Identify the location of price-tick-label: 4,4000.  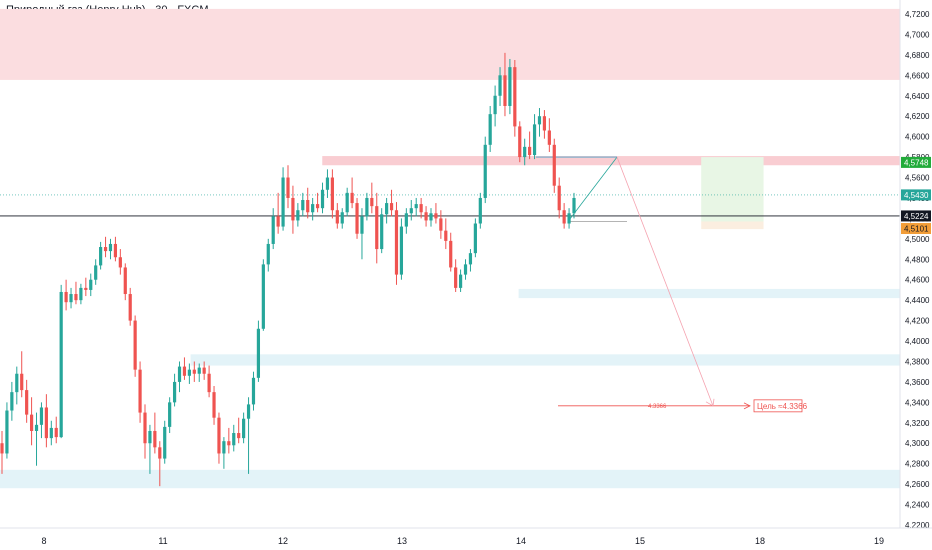
(917, 341).